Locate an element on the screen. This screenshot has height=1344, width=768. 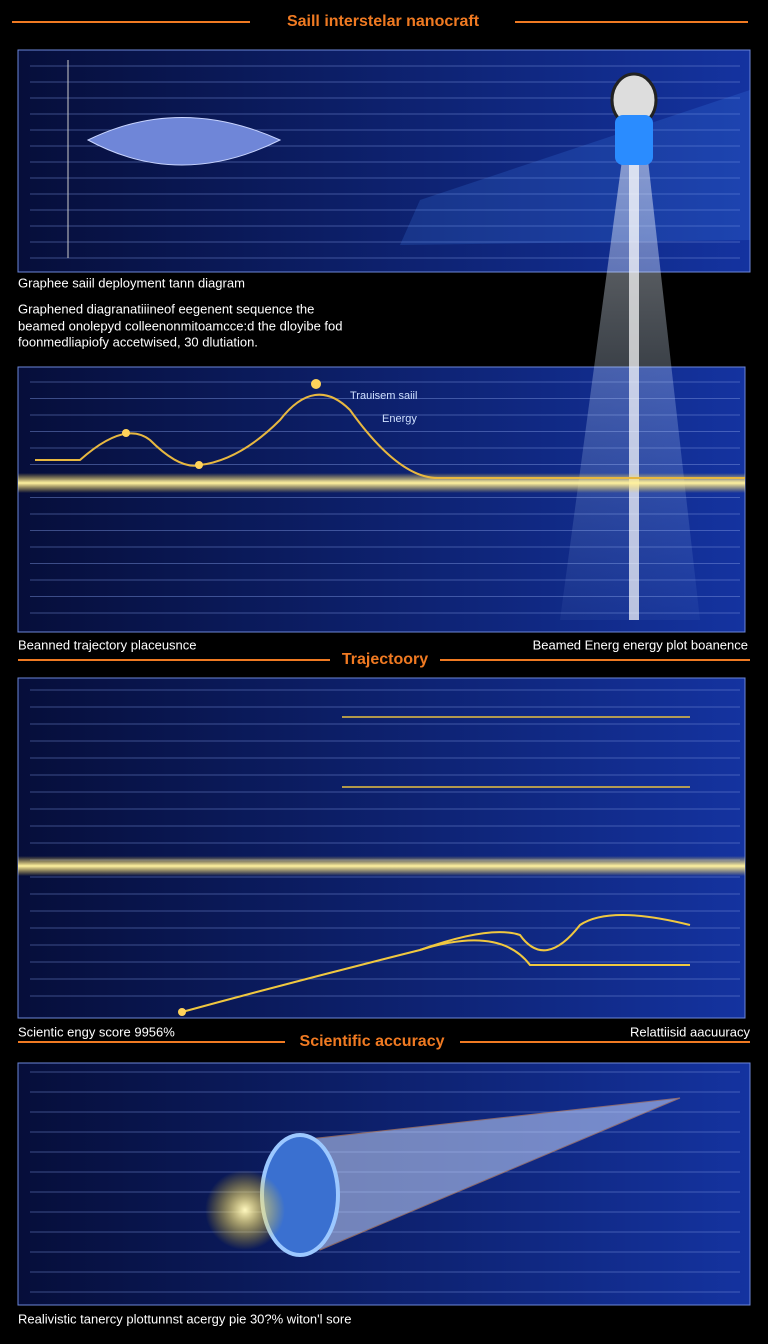
energy-curve is located at coordinates (390, 436).